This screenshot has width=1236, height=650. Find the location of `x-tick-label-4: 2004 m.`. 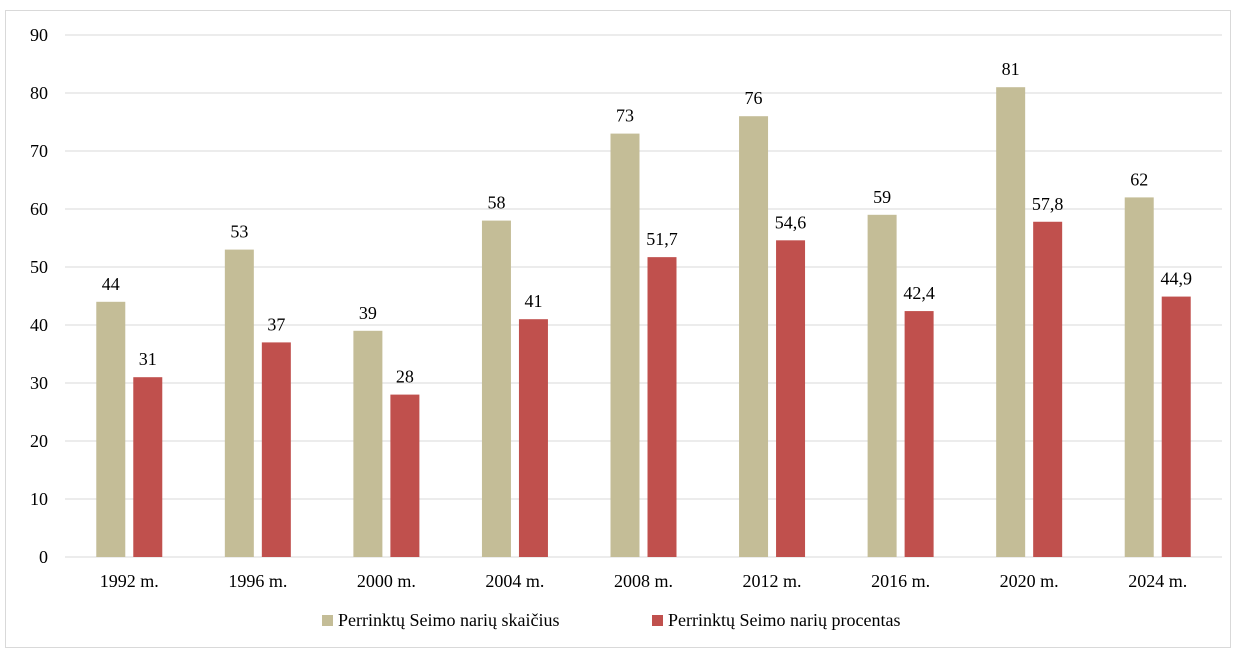

x-tick-label-4: 2004 m. is located at coordinates (514, 581).